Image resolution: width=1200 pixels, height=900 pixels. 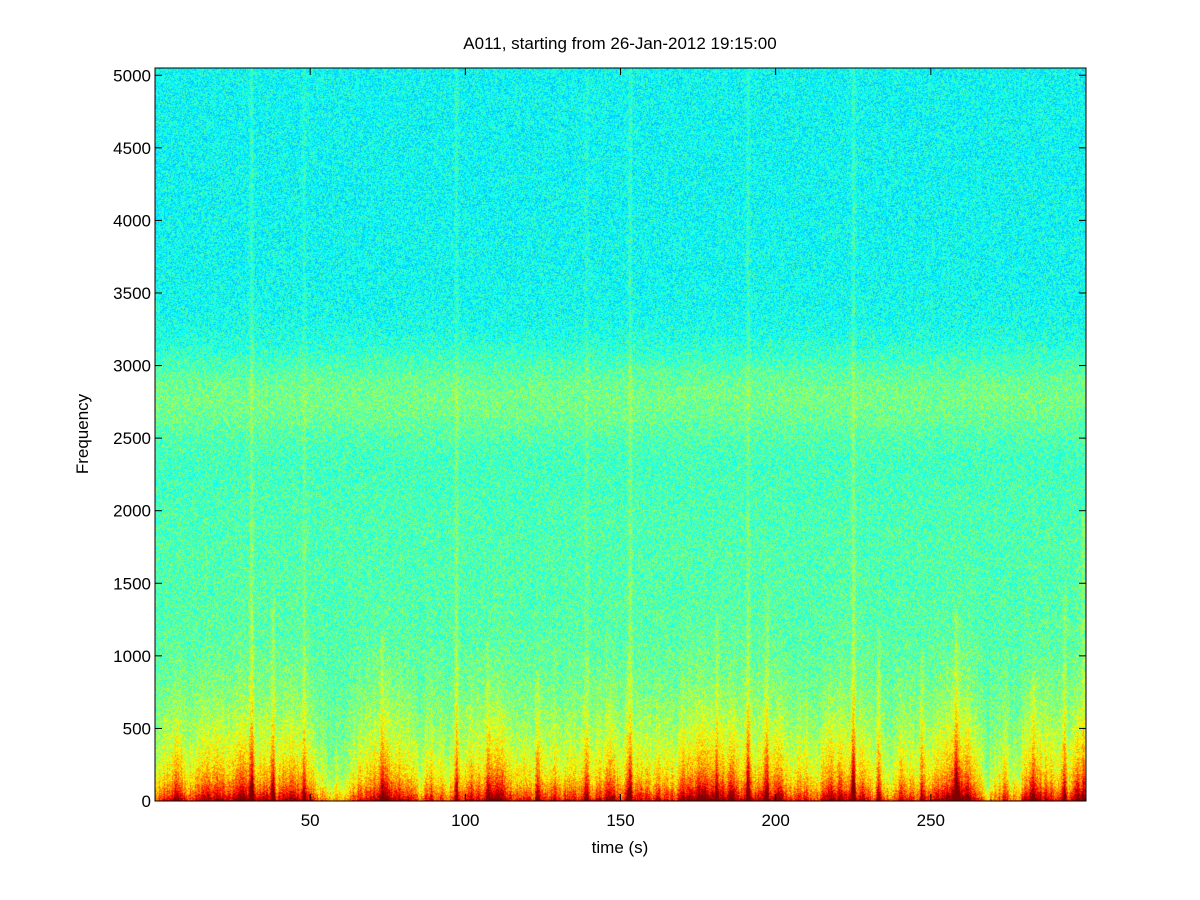 What do you see at coordinates (132, 656) in the screenshot?
I see `y-tick-label: 1000` at bounding box center [132, 656].